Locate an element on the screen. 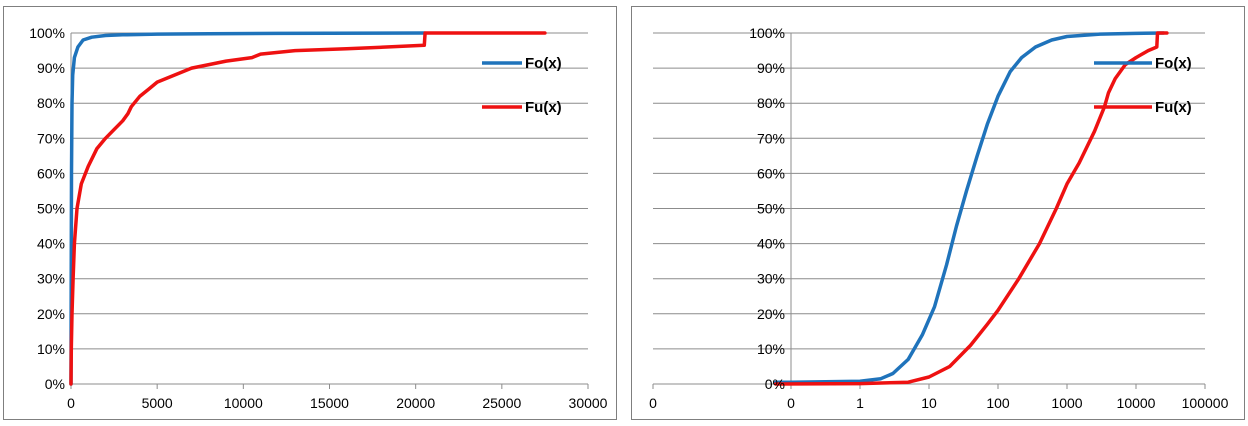  x-tick-labels: 0 5000 10000 15000 20000 25000 30000 is located at coordinates (337, 403).